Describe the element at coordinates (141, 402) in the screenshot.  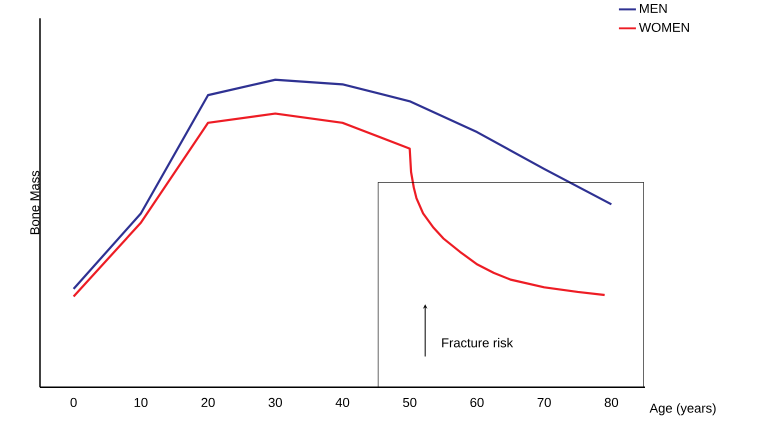
I see `x-tick-label: 10` at that location.